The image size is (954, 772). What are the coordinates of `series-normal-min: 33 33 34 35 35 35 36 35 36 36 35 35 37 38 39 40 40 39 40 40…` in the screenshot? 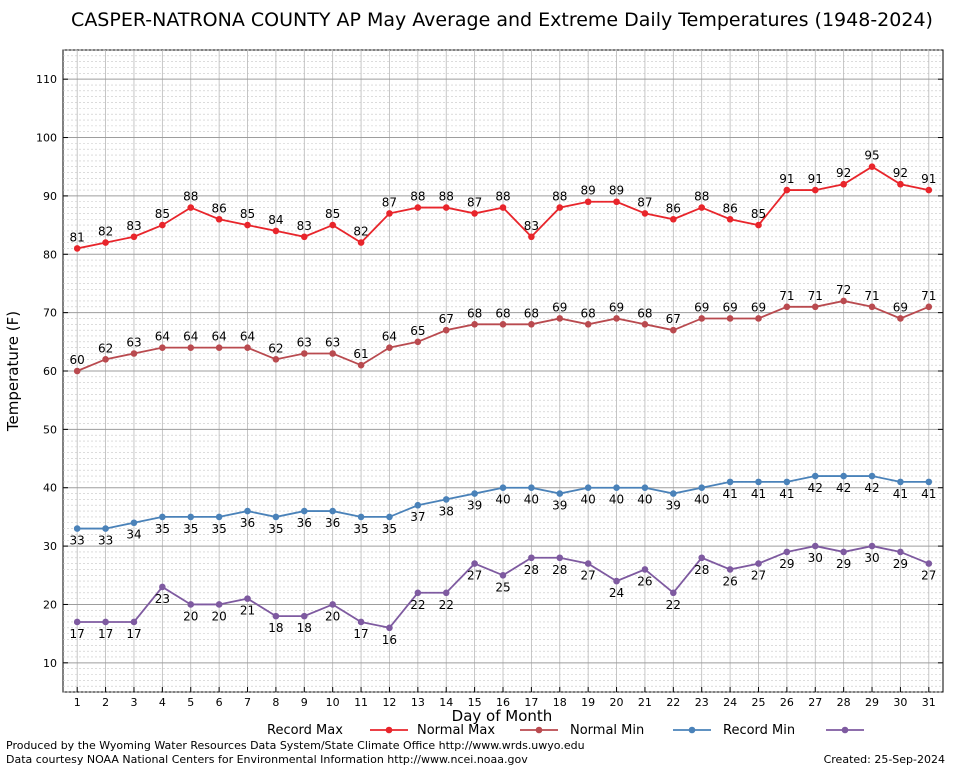 It's located at (503, 510).